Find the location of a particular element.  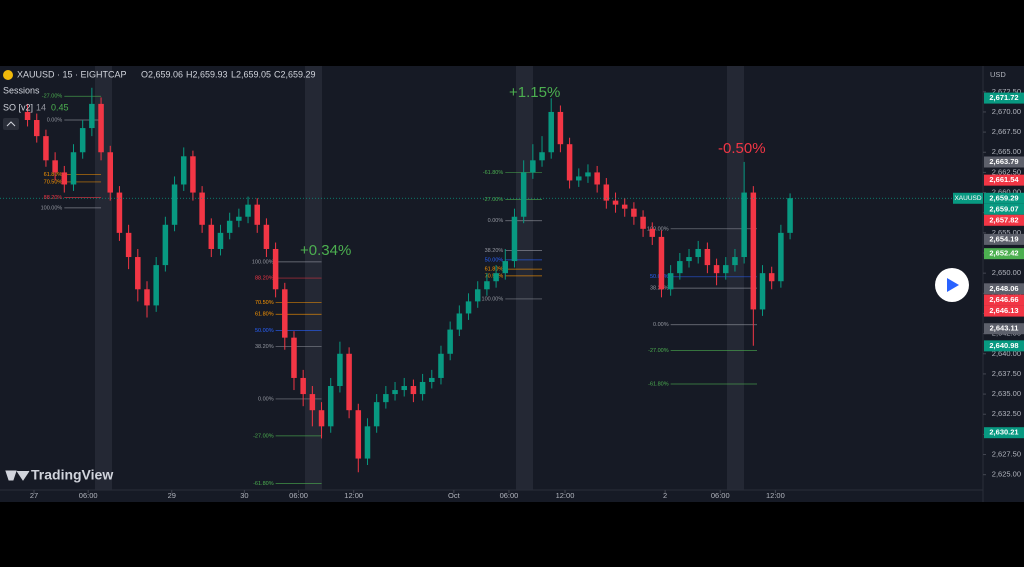

annotation: -0.50% is located at coordinates (742, 148).